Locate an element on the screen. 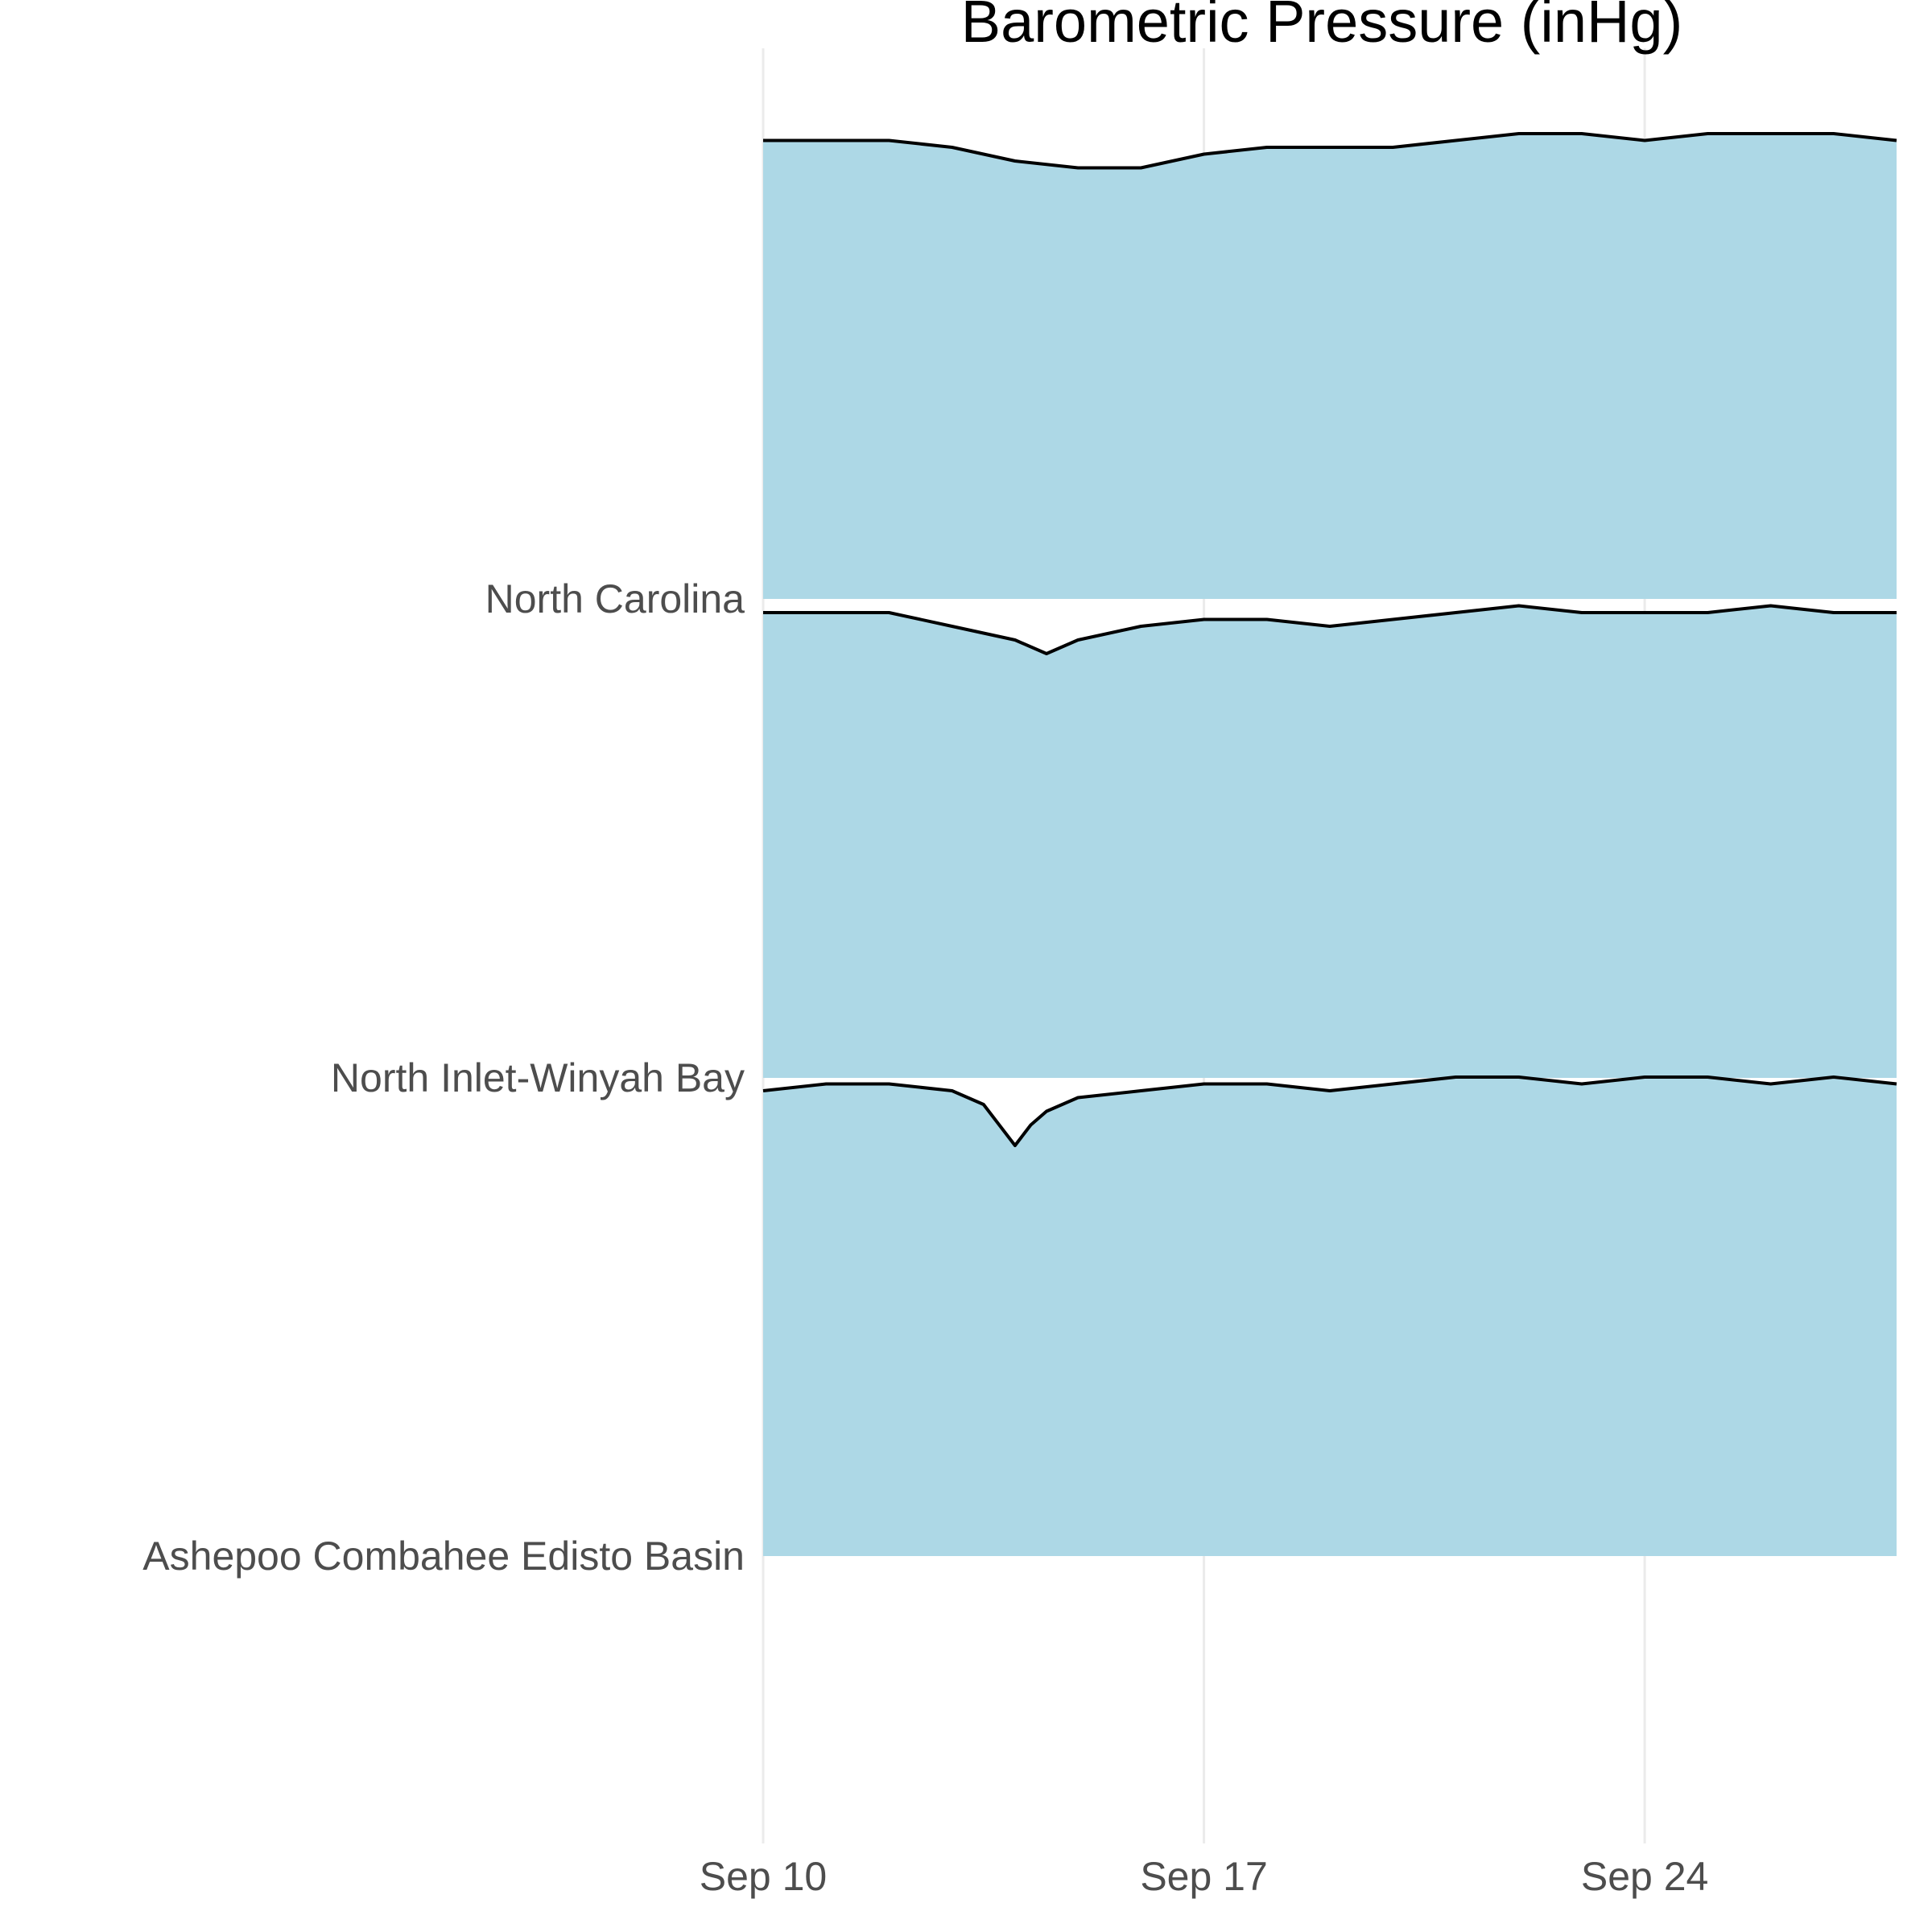 Image resolution: width=1932 pixels, height=1932 pixels. x-tick-labels: Sep 10 Sep 17 Sep 24 is located at coordinates (1204, 1876).